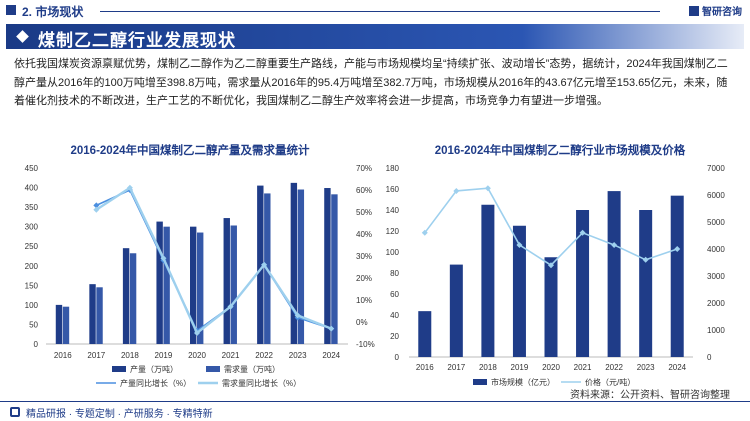 This screenshot has height=421, width=750. What do you see at coordinates (364, 256) in the screenshot?
I see `y2-tick-label: 30%` at bounding box center [364, 256].